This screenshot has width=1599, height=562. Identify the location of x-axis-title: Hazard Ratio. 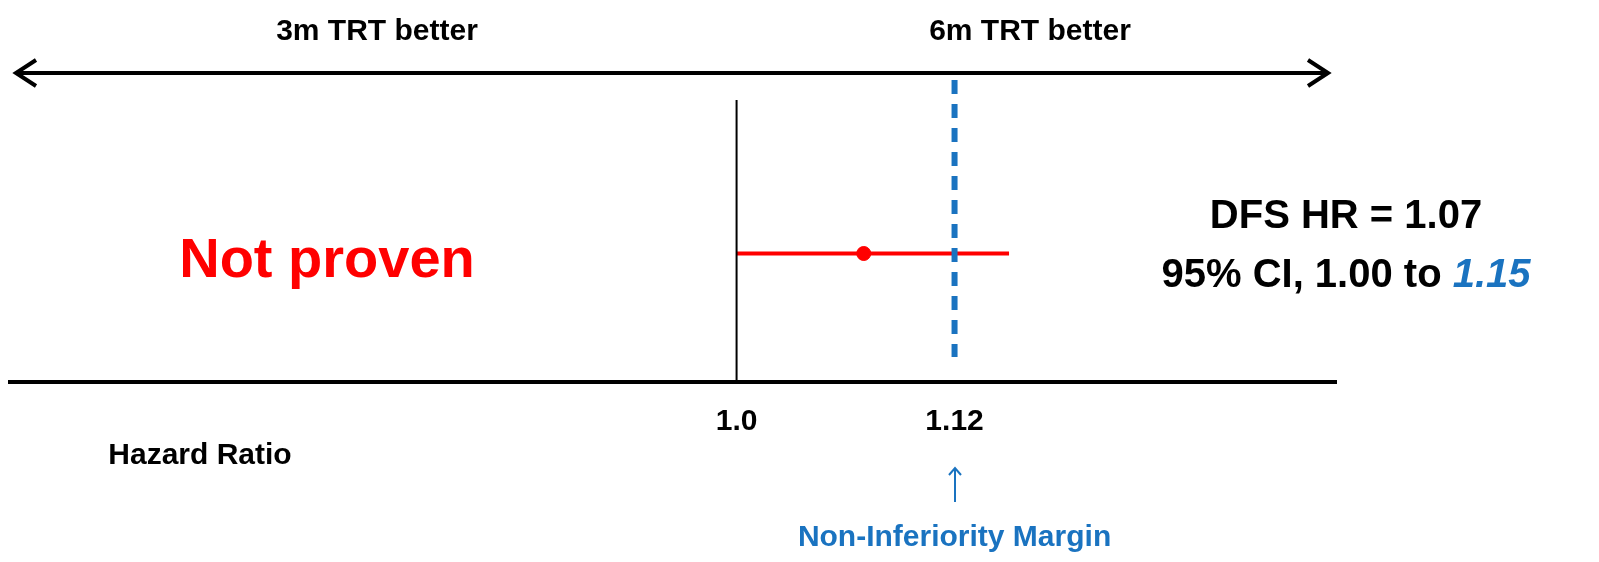
(200, 454).